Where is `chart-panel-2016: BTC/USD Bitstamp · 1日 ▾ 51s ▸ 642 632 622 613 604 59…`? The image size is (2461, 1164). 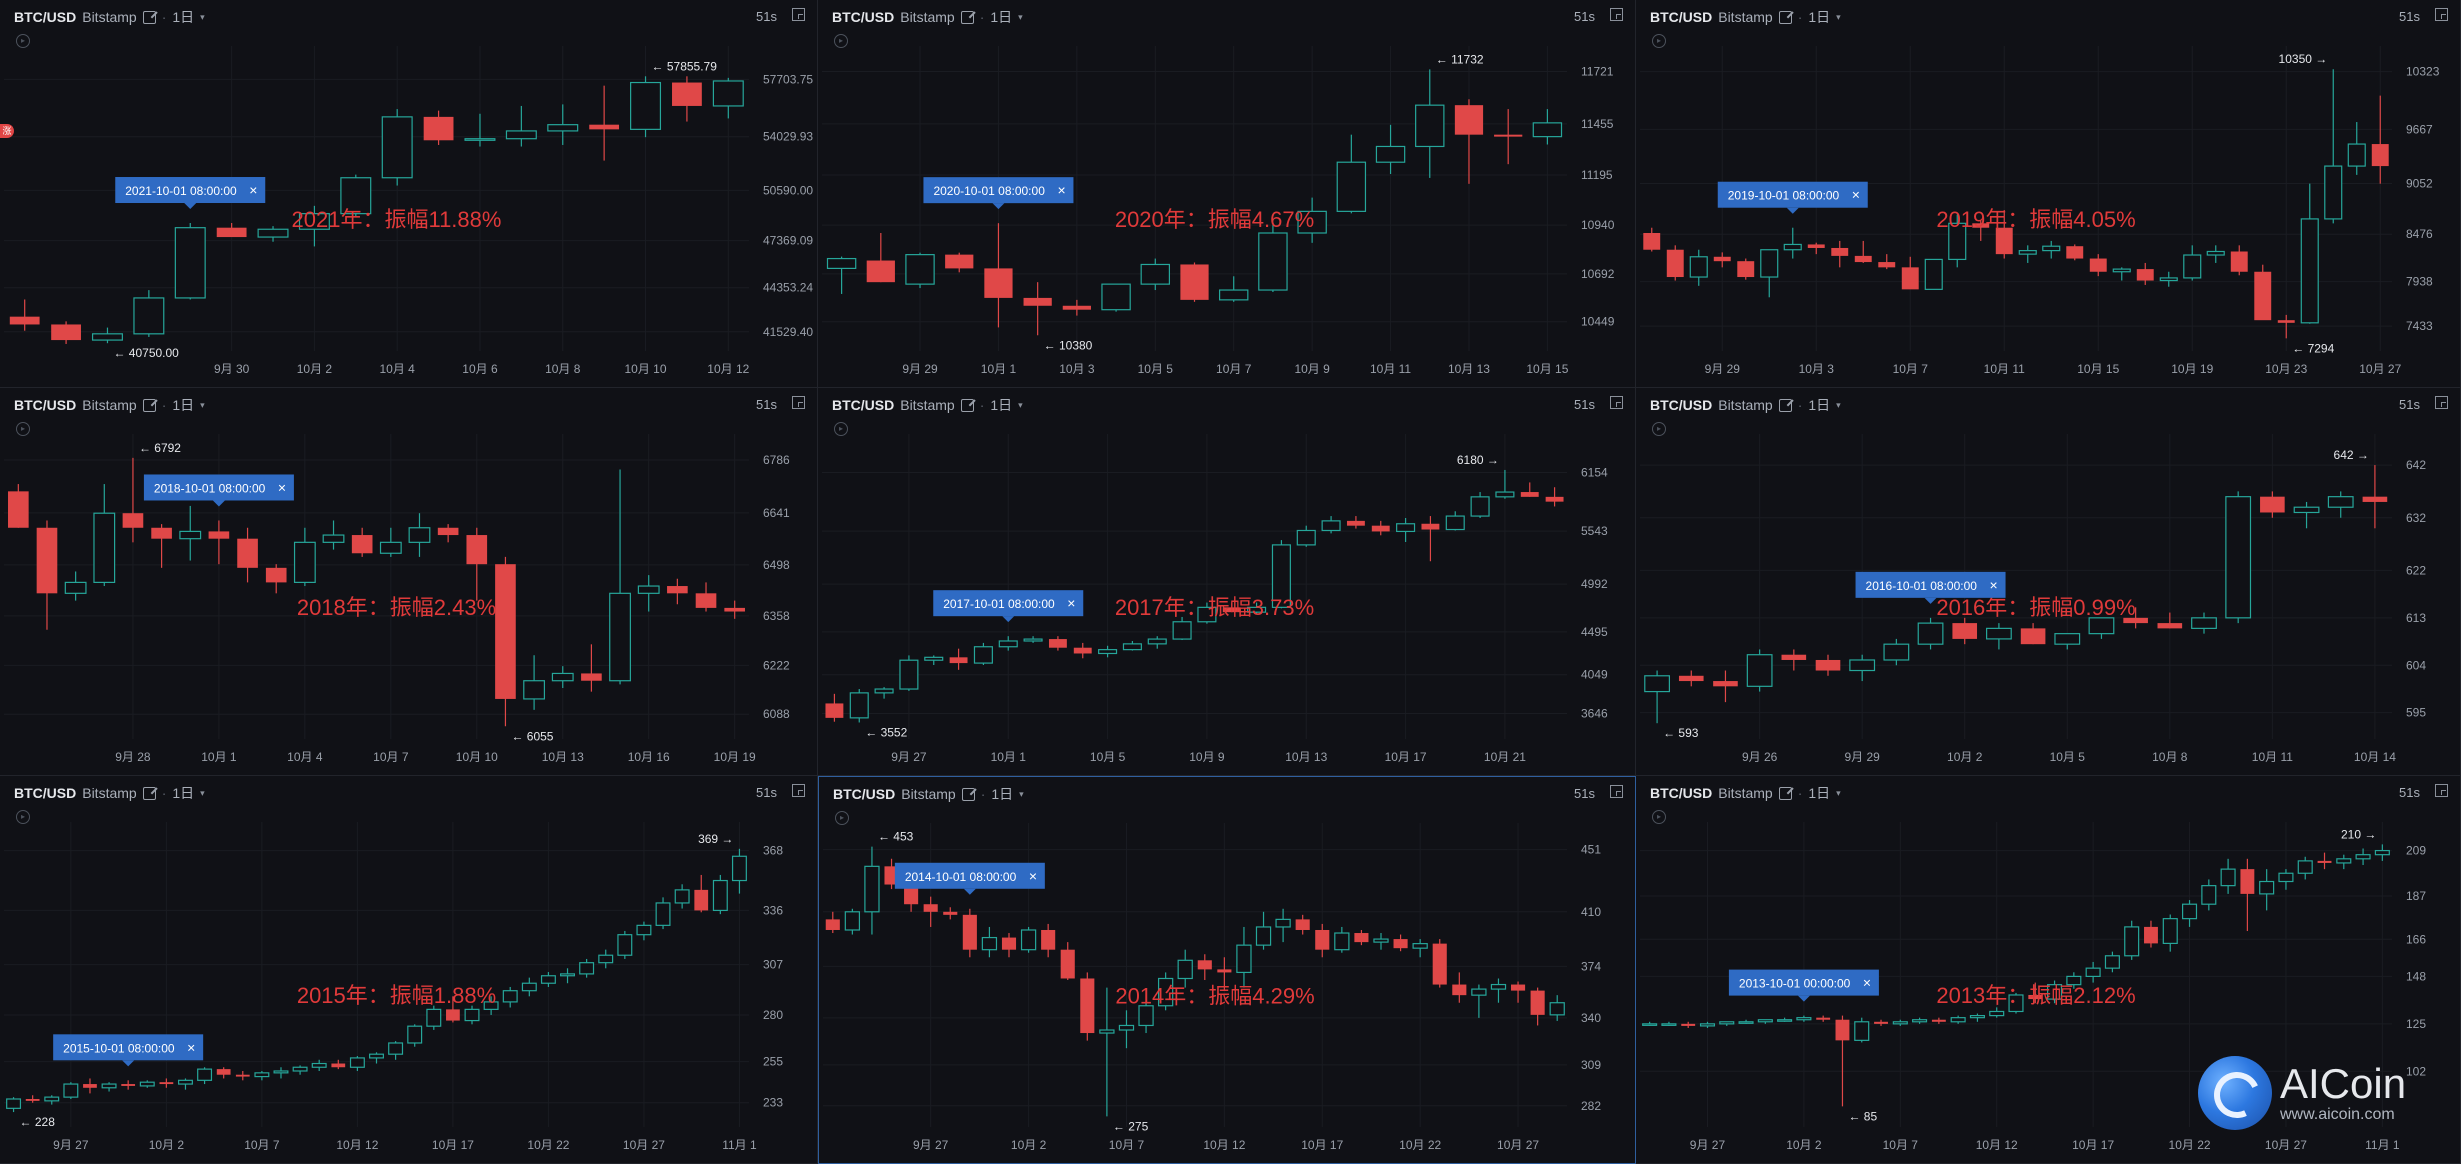
chart-panel-2016: BTC/USD Bitstamp · 1日 ▾ 51s ▸ 642 632 622 613 604 59… is located at coordinates (2048, 582).